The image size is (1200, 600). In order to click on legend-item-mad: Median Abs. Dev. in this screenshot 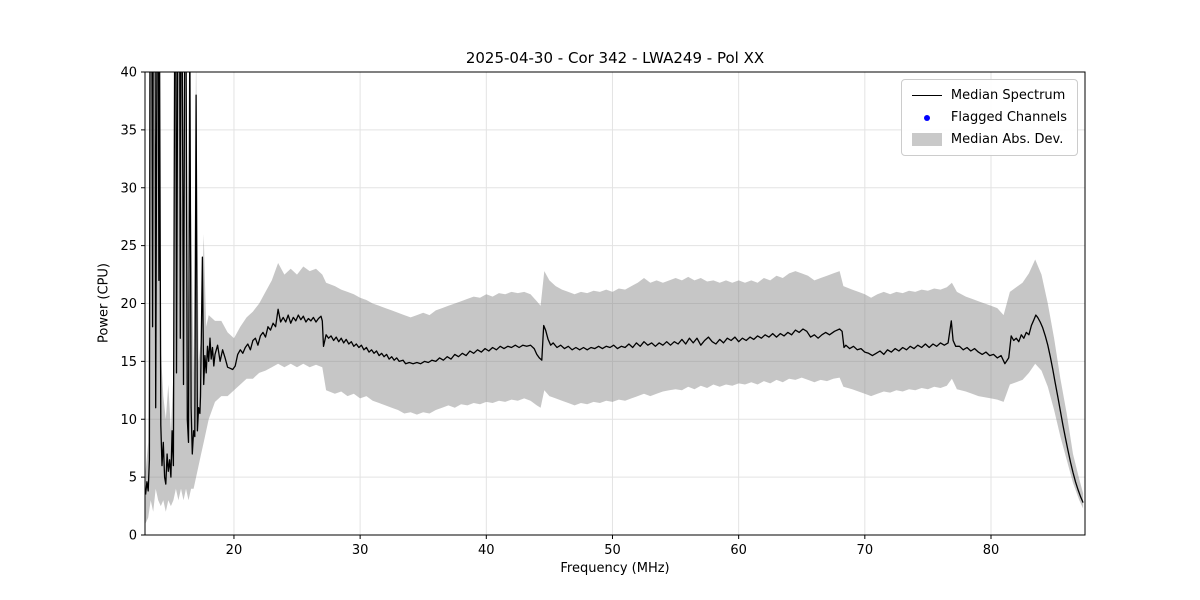, I will do `click(989, 139)`.